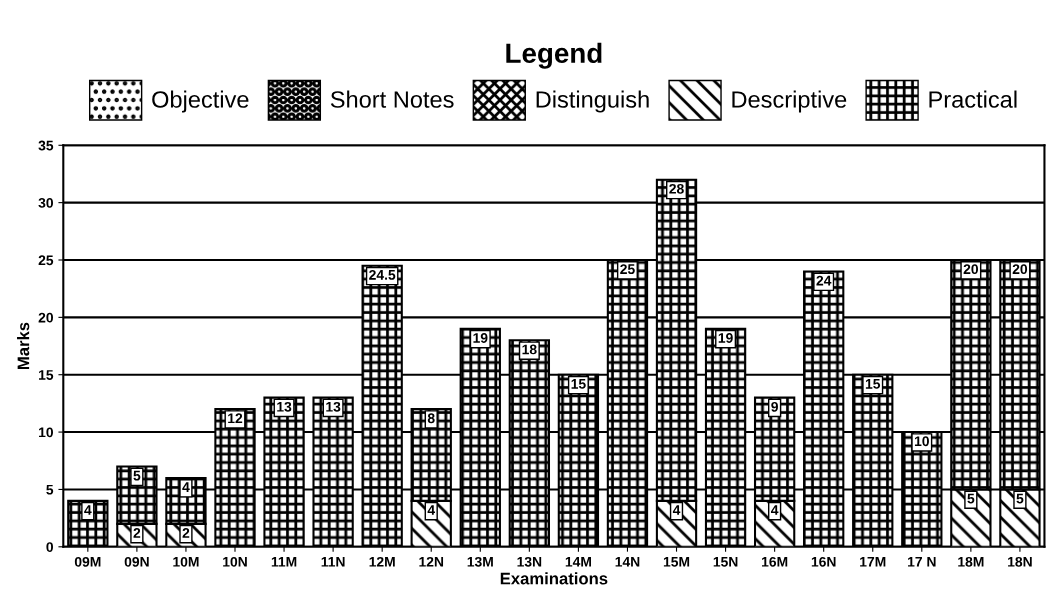  I want to click on x-tick-label: 09M, so click(87, 561).